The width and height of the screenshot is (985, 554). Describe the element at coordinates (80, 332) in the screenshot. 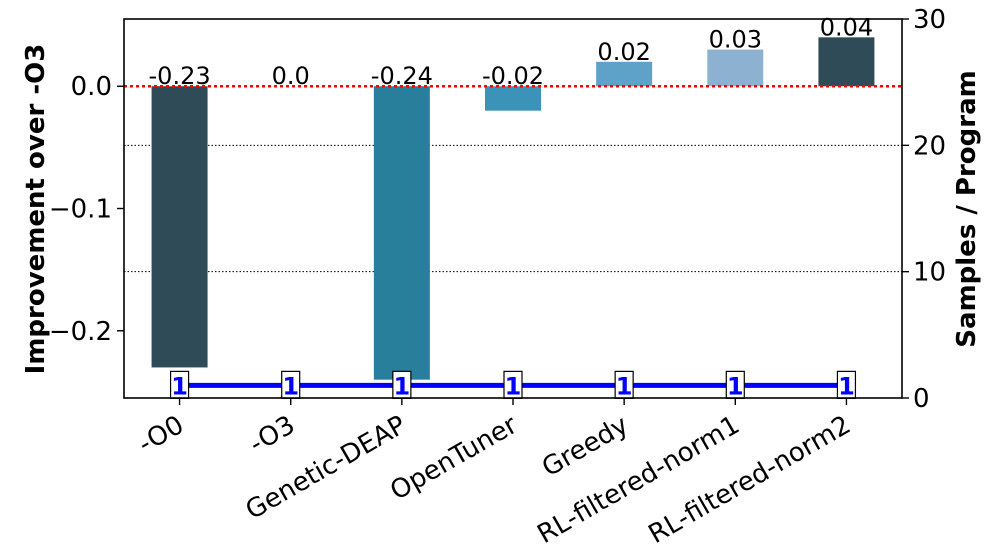

I see `y-tick-label: −0.2` at that location.